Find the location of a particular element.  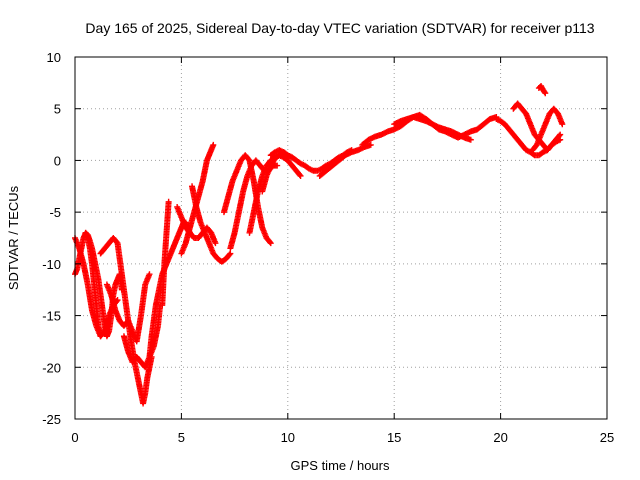

y-axis-label: SDTVAR / TECUs is located at coordinates (13, 237).